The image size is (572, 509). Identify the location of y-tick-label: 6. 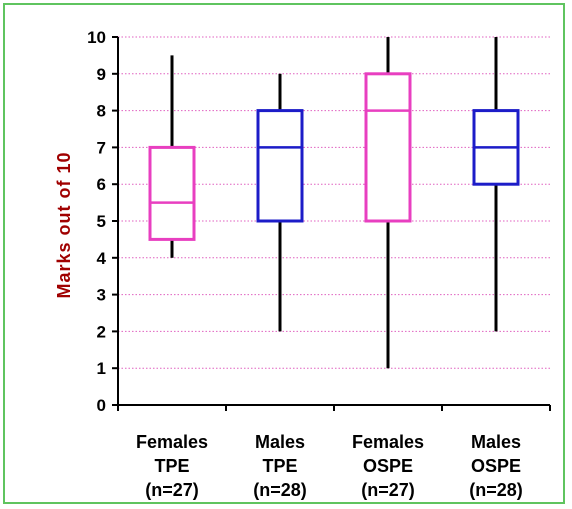
(101, 184).